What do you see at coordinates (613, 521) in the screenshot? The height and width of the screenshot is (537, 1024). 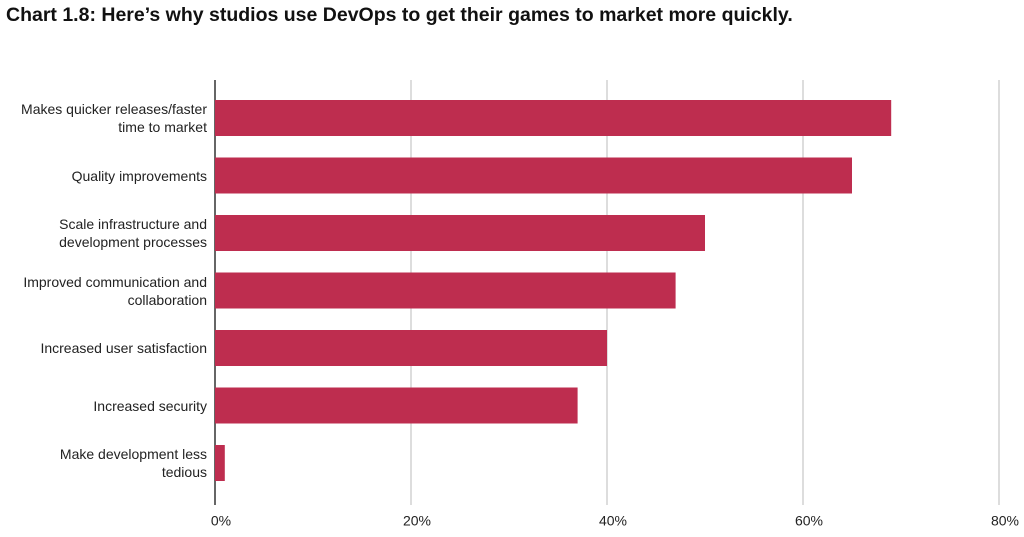 I see `x-tick-label: 40%` at bounding box center [613, 521].